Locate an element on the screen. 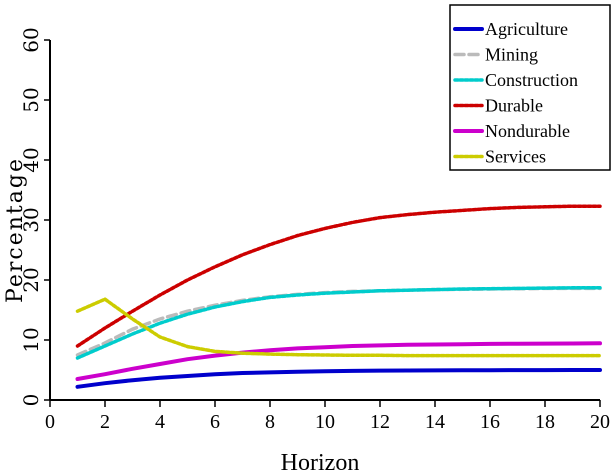 The width and height of the screenshot is (613, 474). y-tick-label: 20 is located at coordinates (31, 279).